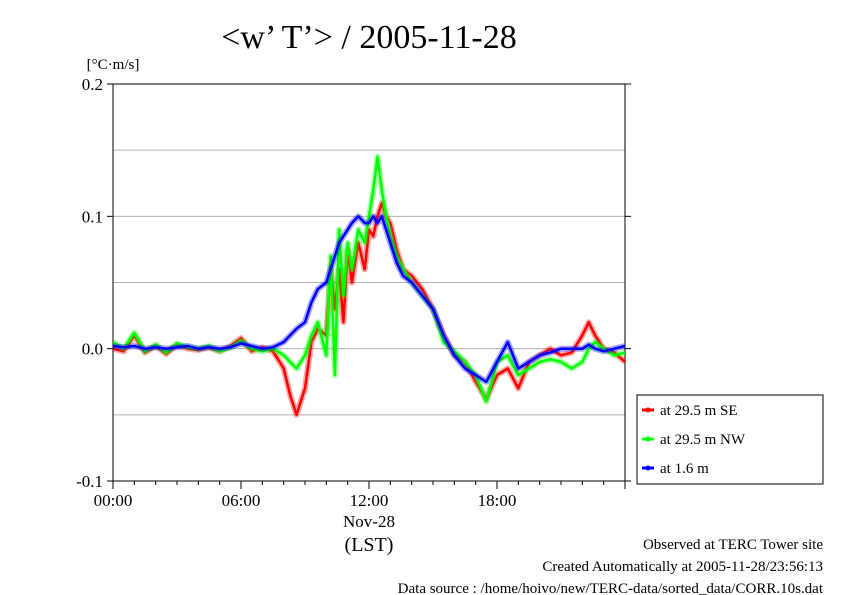  I want to click on y-tick-label: -0.1, so click(89, 481).